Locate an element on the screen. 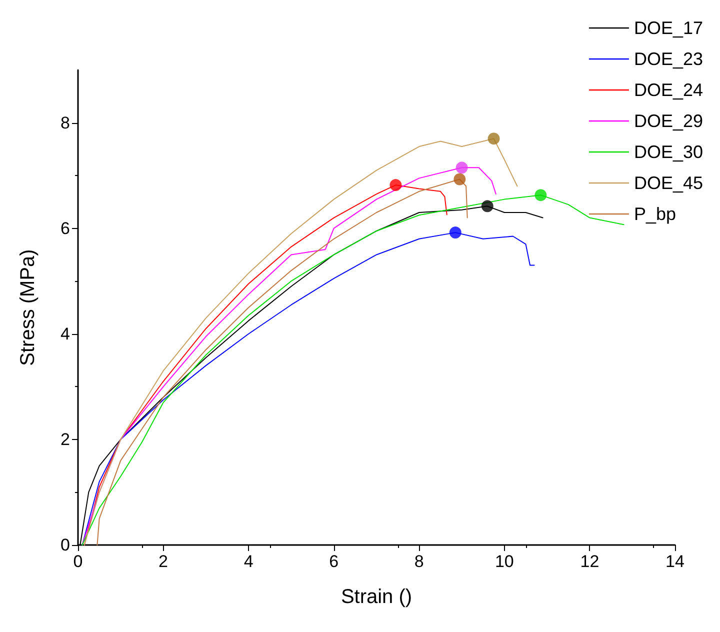 This screenshot has width=720, height=632. legend-label: DOE_30 is located at coordinates (669, 152).